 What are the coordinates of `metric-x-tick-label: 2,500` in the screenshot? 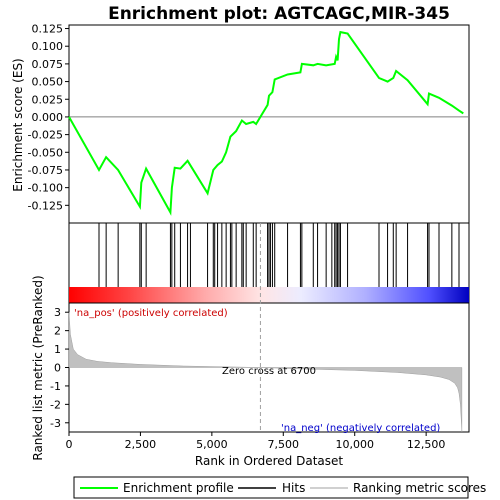 It's located at (141, 444).